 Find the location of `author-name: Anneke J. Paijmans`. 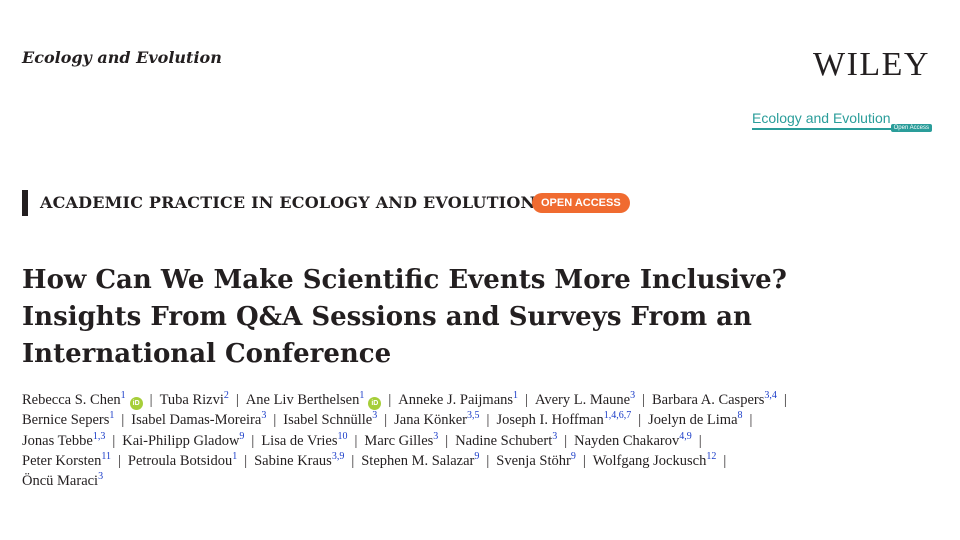

author-name: Anneke J. Paijmans is located at coordinates (456, 400).